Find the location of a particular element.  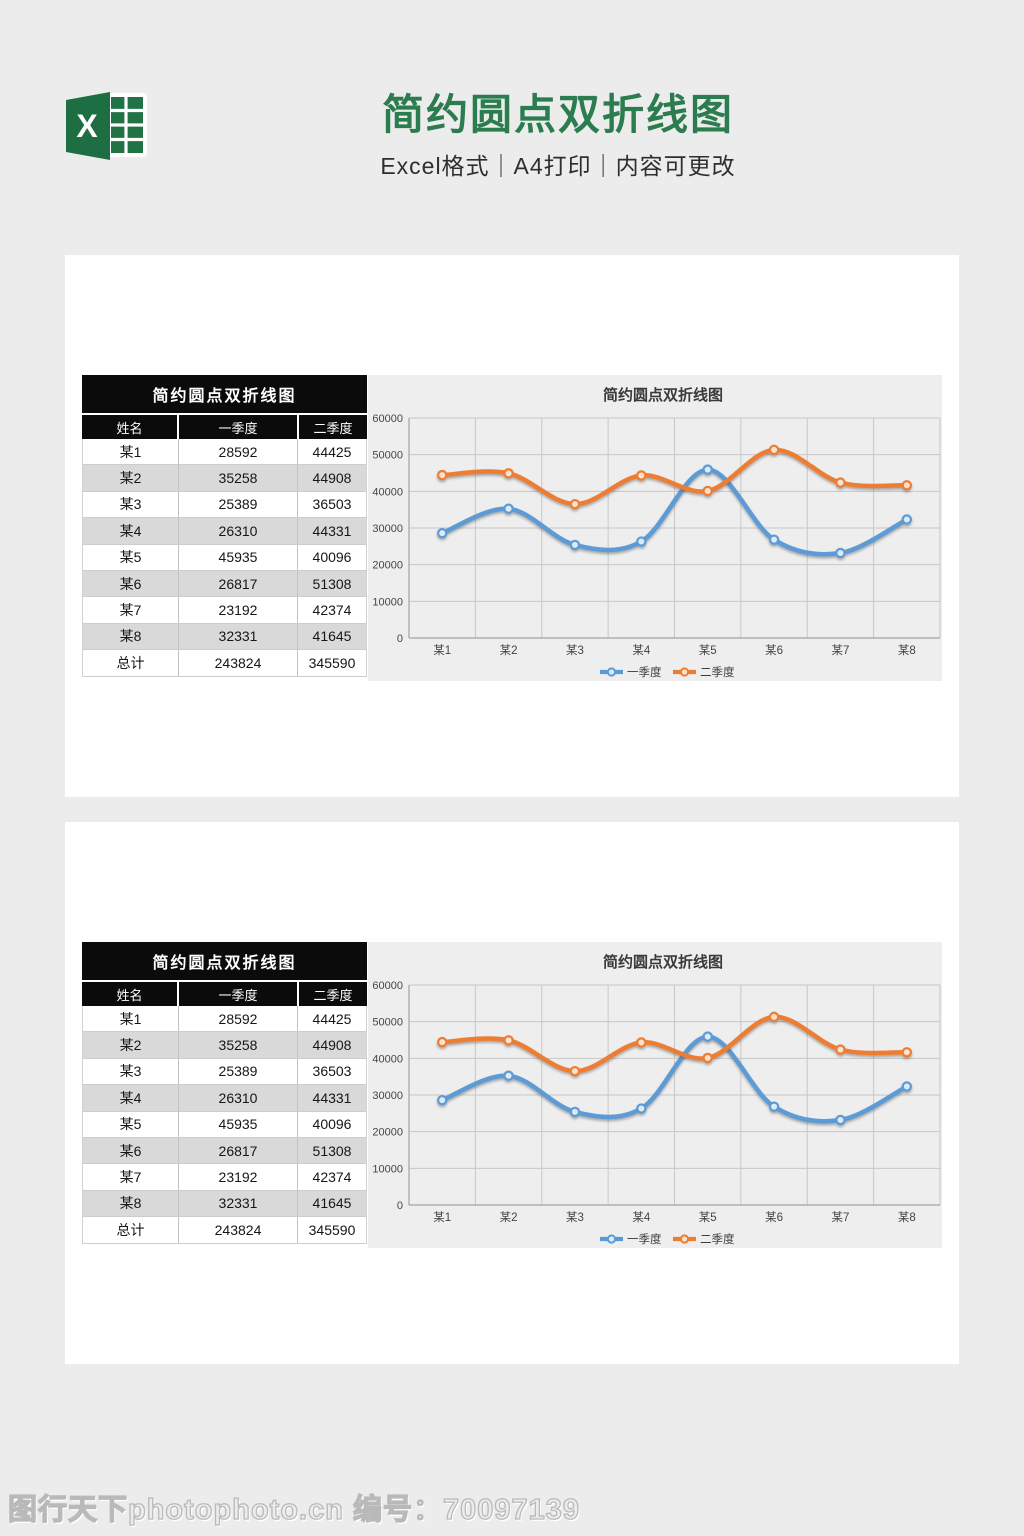

x-axis-label: 某8 is located at coordinates (907, 1217).